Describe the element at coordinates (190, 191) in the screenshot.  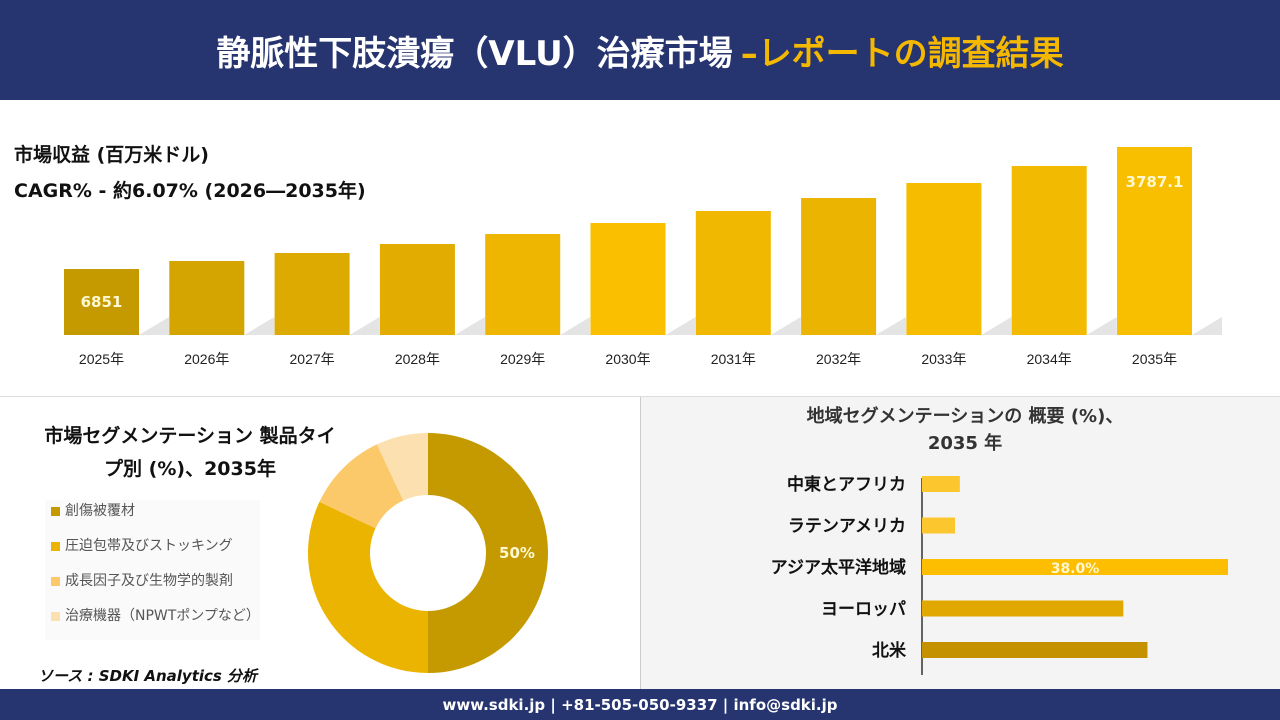
I see `cagr-subtitle: CAGR% - 約6.07% (2026―2035年)` at that location.